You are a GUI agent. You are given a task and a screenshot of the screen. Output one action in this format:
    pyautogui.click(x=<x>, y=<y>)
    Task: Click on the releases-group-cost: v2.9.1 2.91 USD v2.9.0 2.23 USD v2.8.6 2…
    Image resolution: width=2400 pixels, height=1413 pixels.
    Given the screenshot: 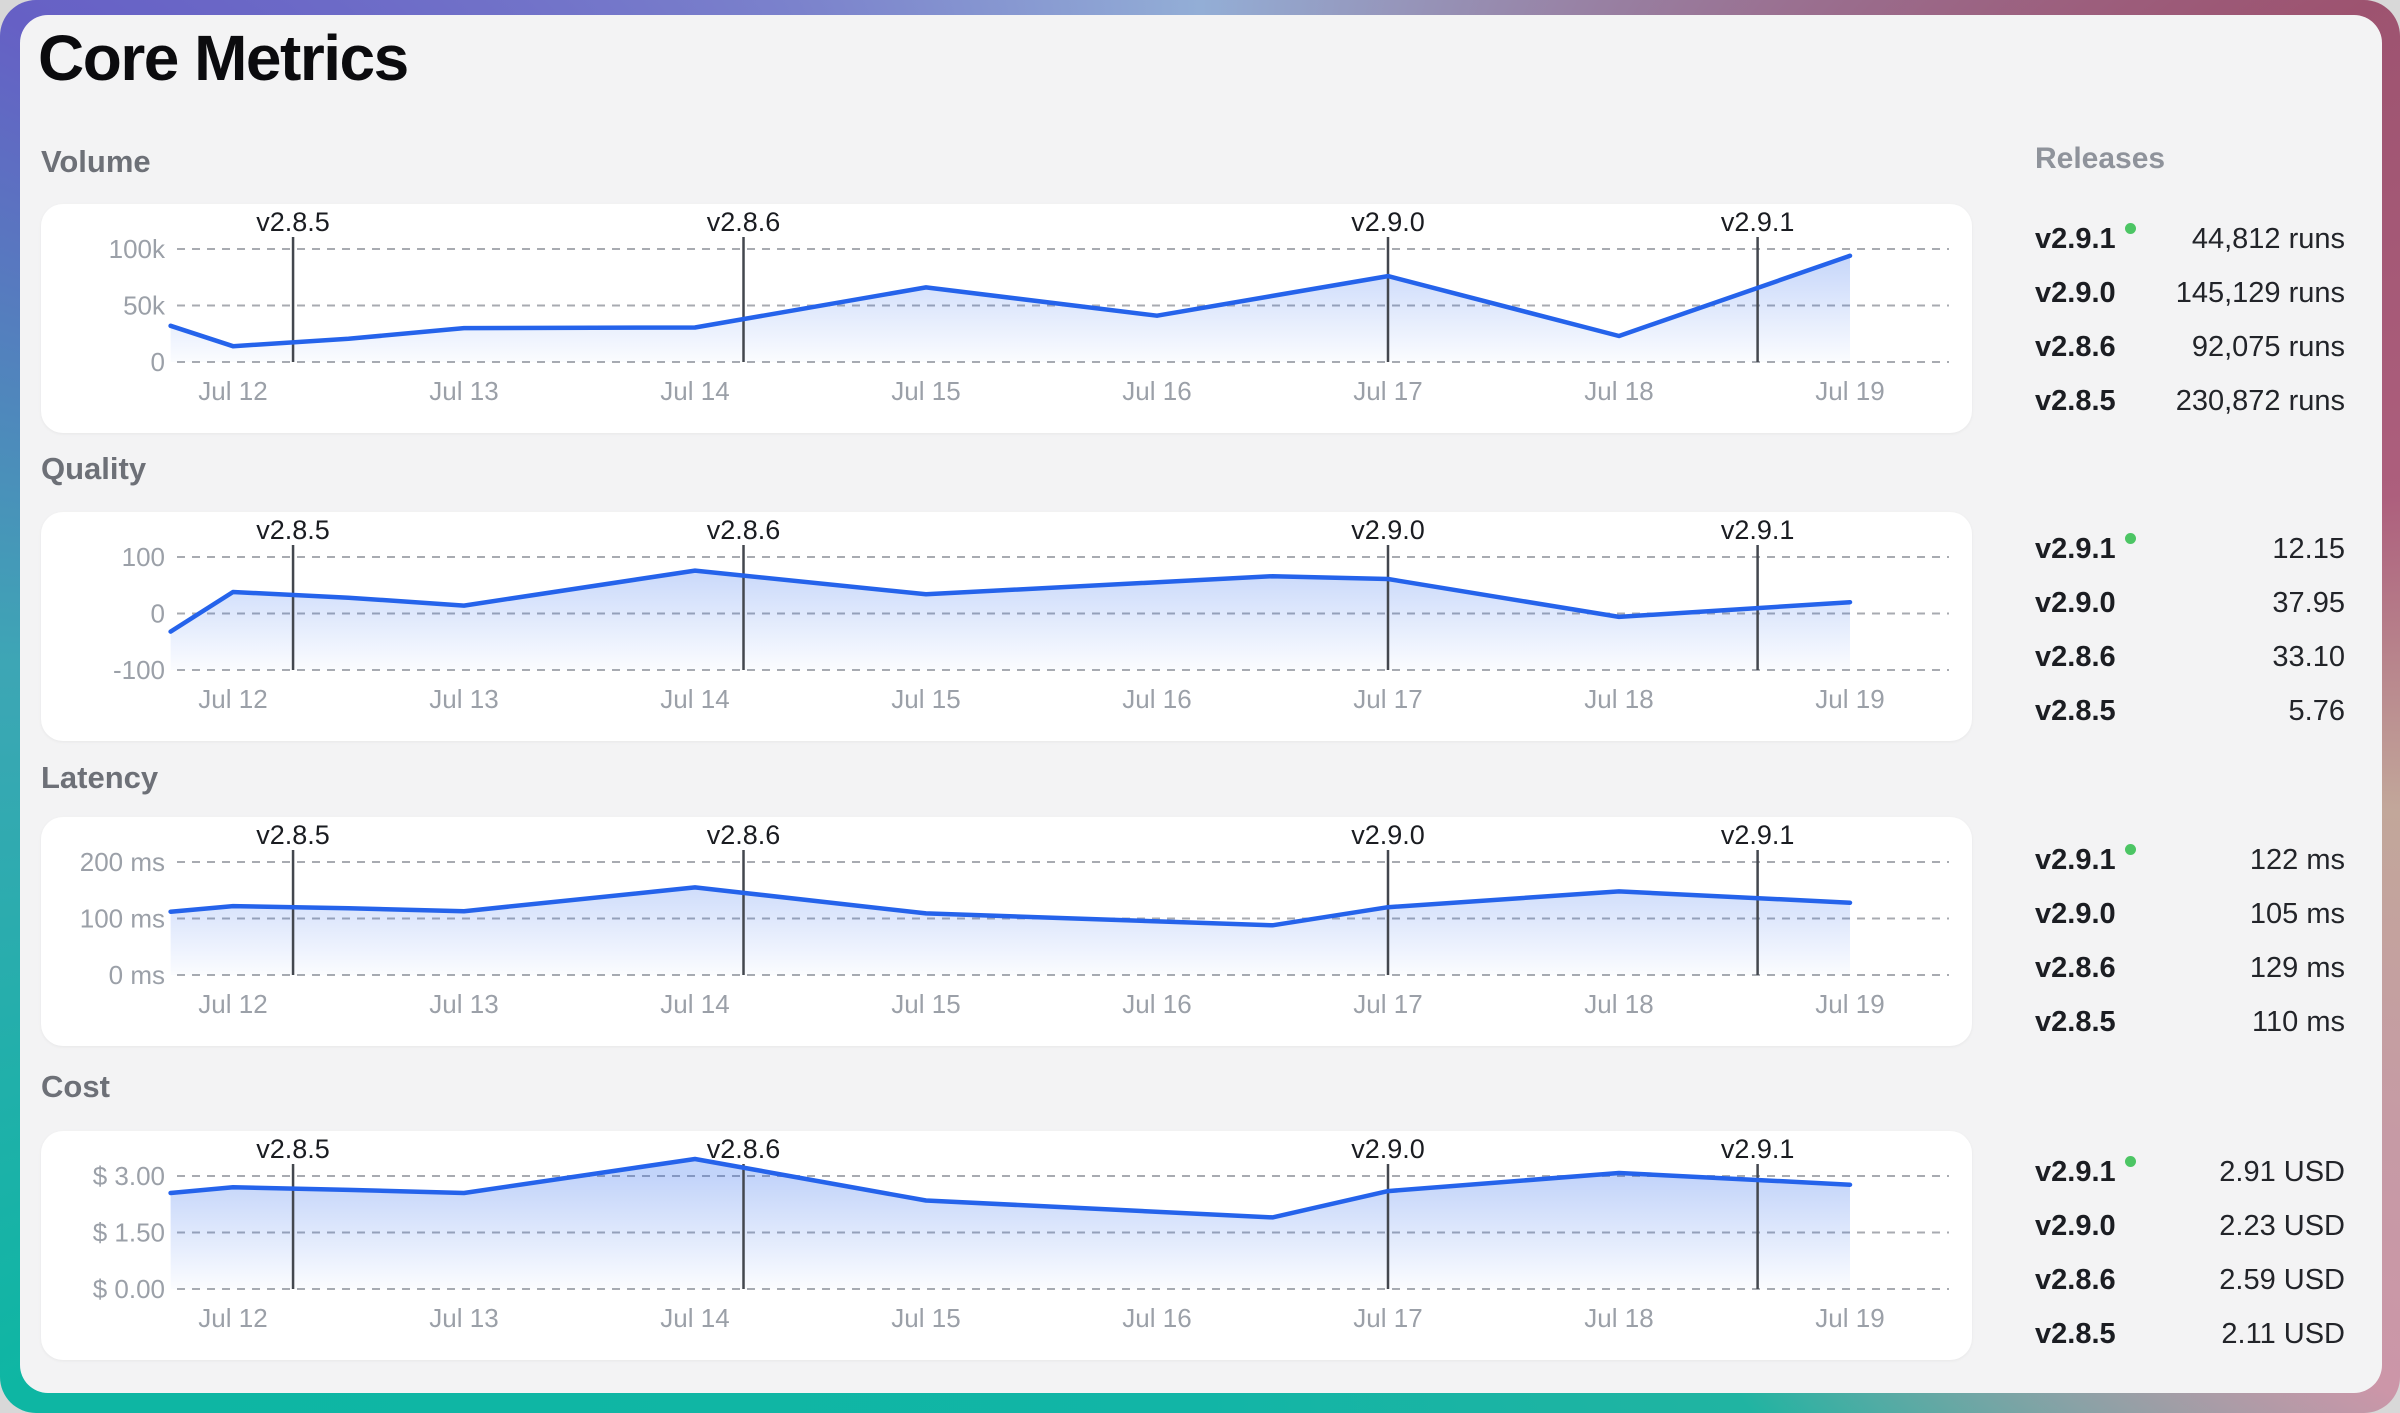 What is the action you would take?
    pyautogui.click(x=2190, y=1253)
    